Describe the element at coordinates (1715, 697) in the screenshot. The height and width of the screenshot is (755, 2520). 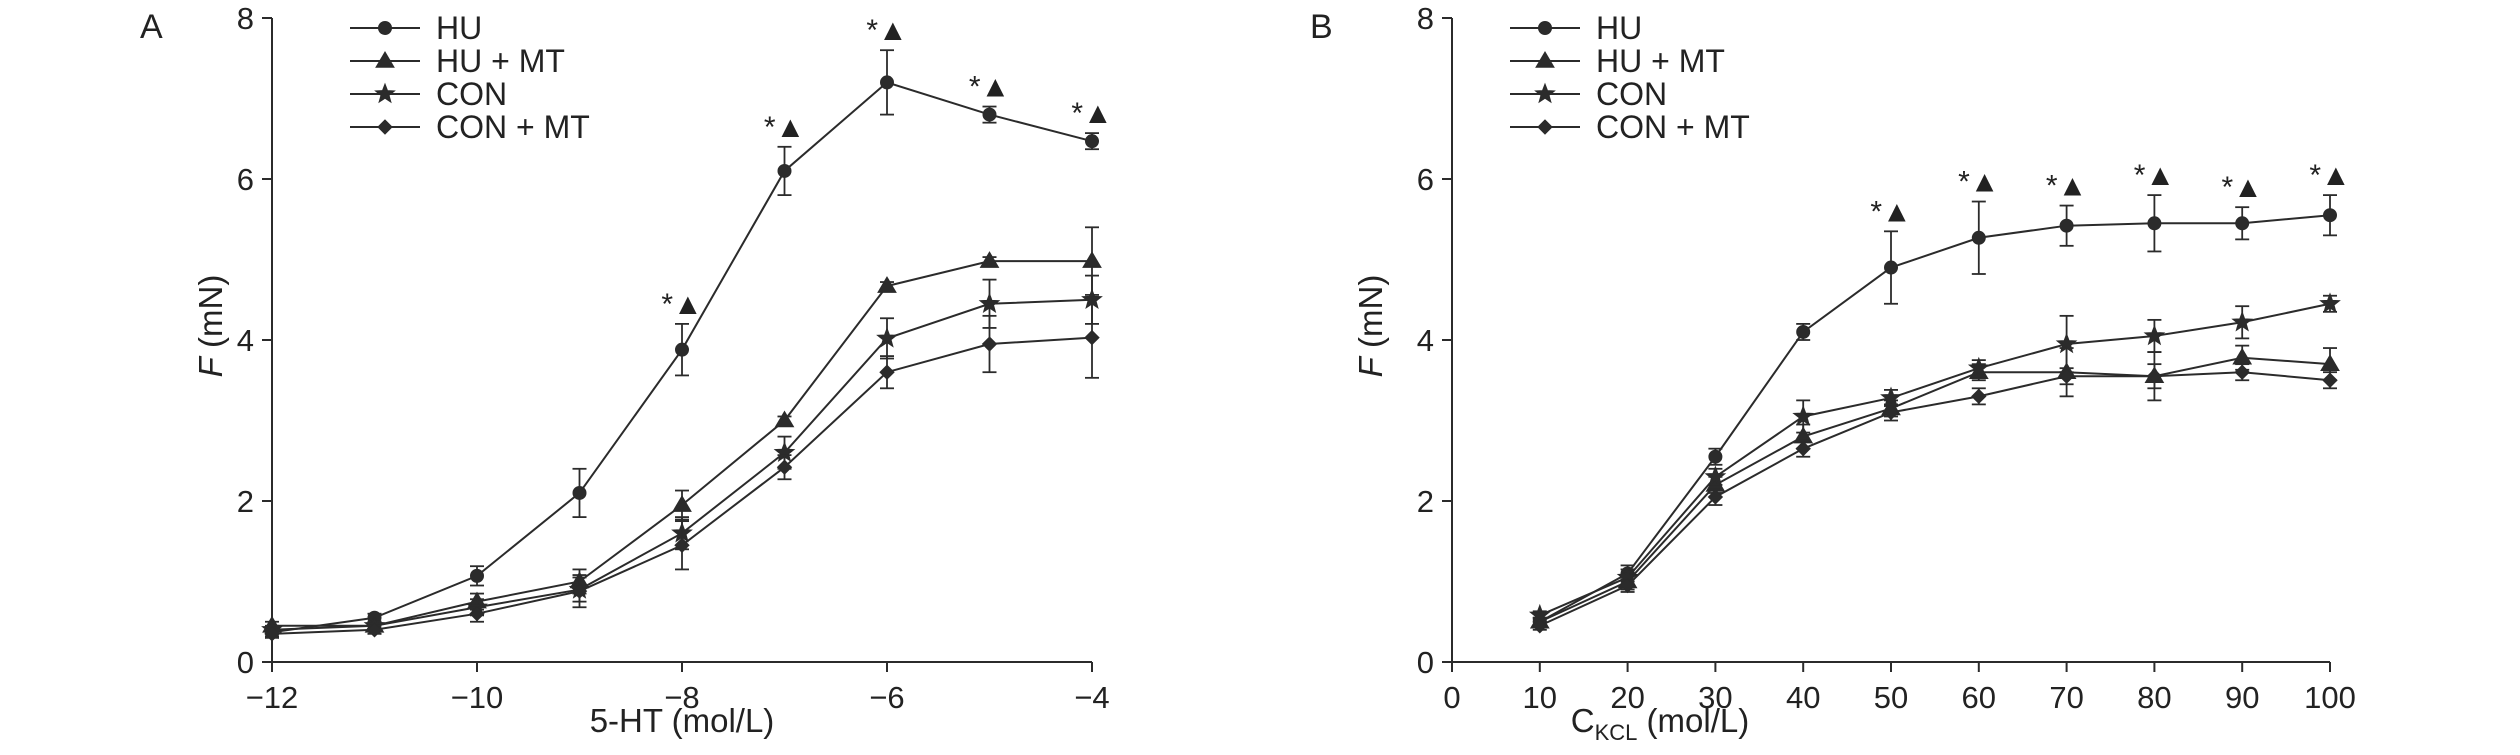
I see `x-tick-label: 30` at that location.